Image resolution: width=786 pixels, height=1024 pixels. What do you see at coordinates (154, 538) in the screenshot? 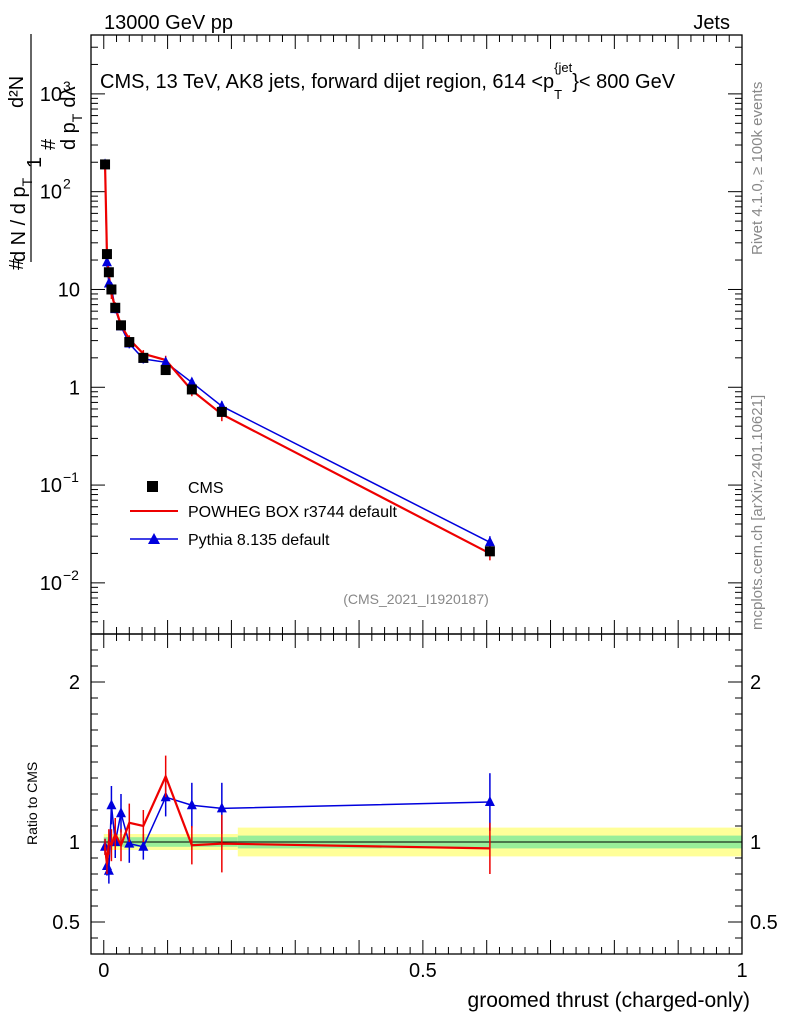
I see `legend-pythia-marker` at bounding box center [154, 538].